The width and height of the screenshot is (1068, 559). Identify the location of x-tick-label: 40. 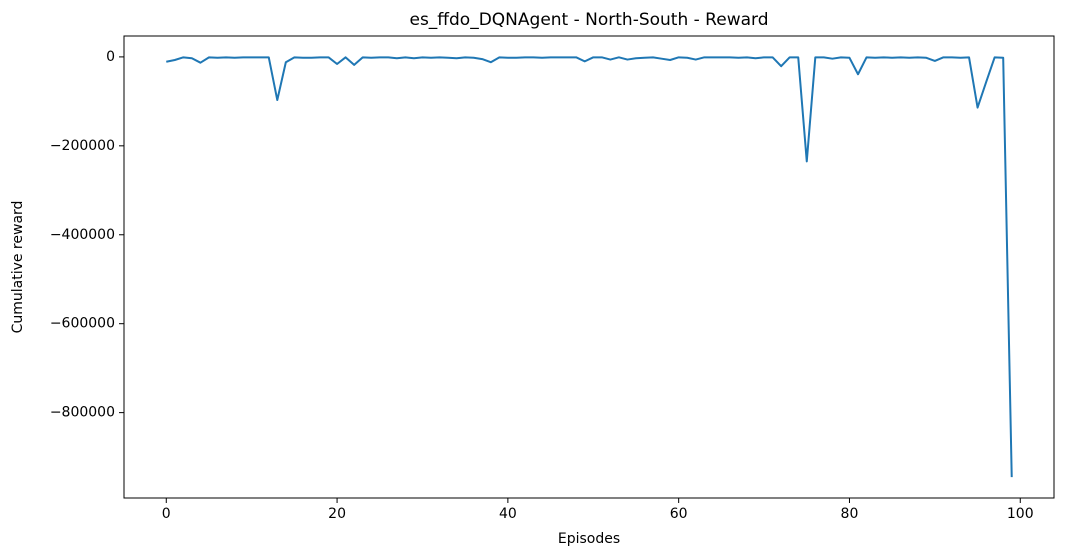
(508, 514).